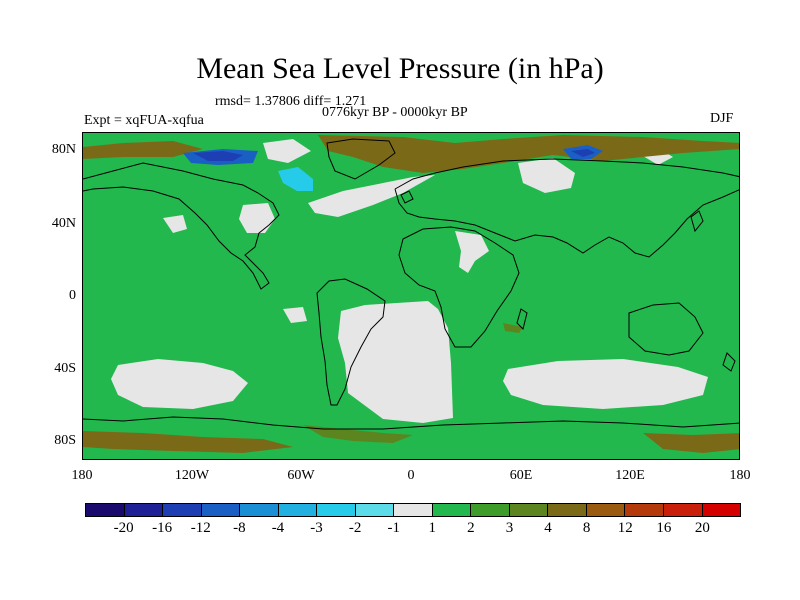 The height and width of the screenshot is (600, 800). Describe the element at coordinates (546, 175) in the screenshot. I see `arctic-gray` at that location.